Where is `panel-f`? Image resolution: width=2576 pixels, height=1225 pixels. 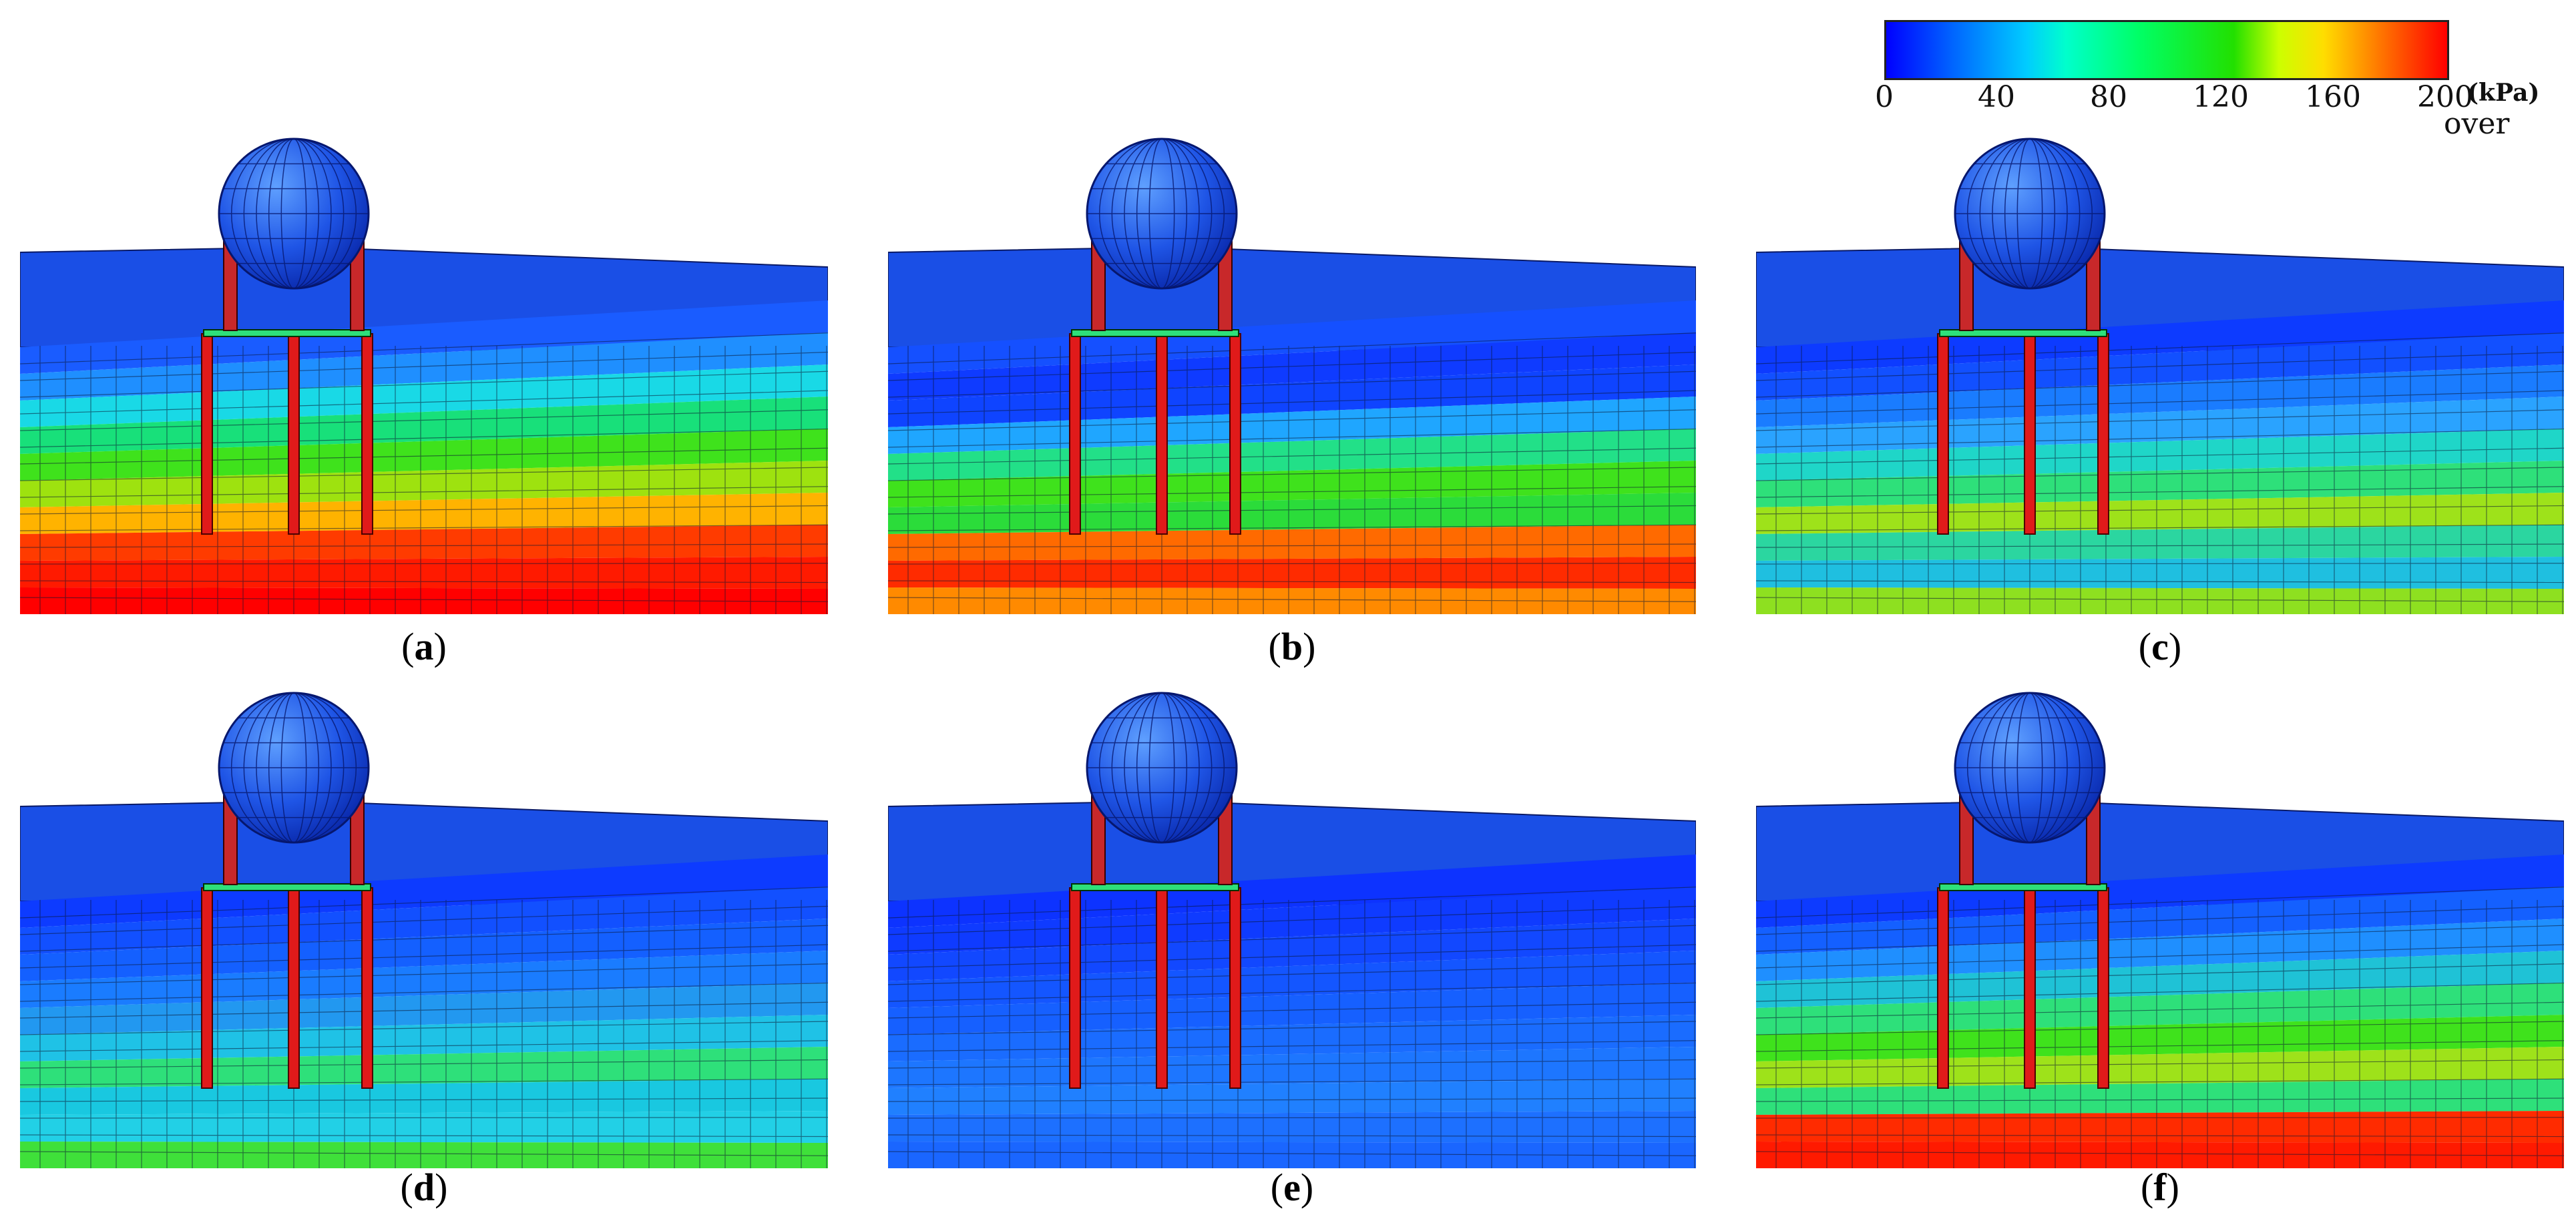
panel-f is located at coordinates (2160, 928).